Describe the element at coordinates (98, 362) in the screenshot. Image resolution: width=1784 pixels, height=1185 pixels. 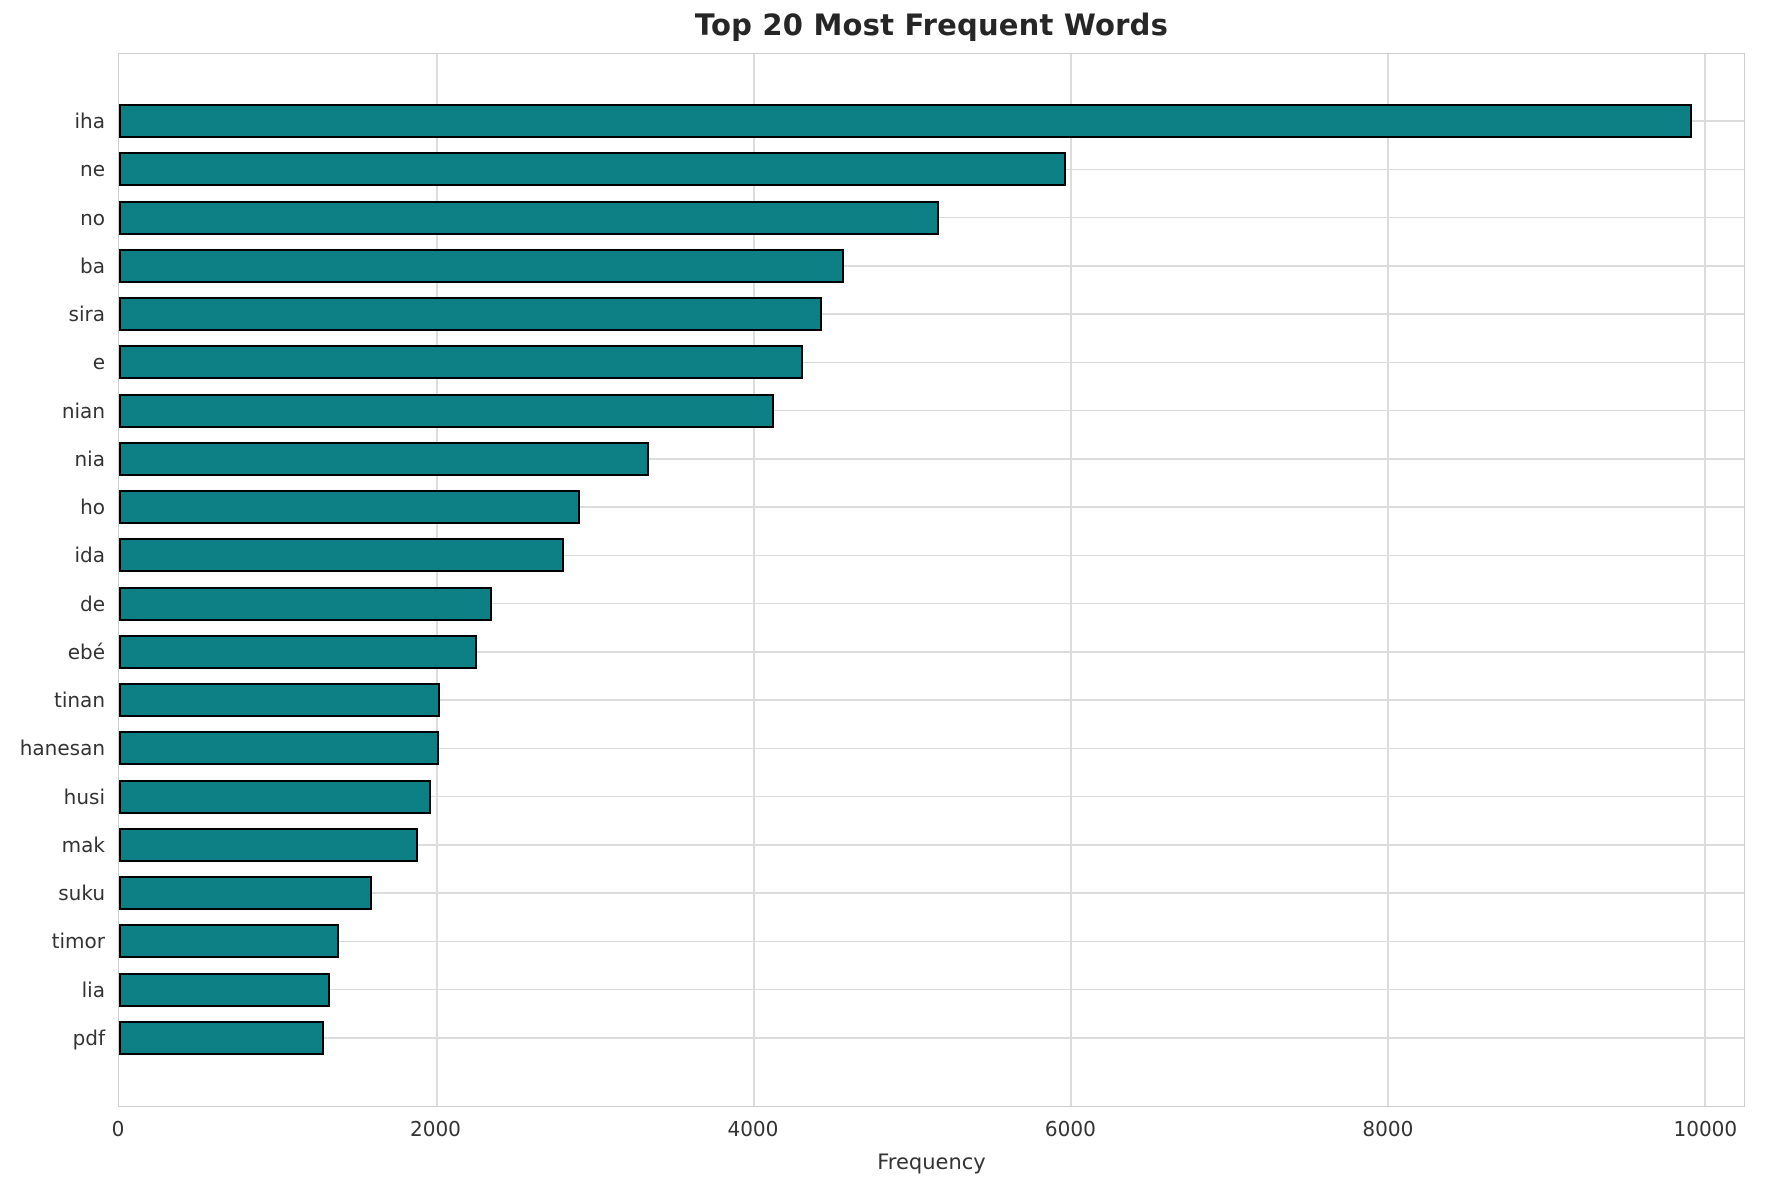
I see `y-axis-category-label: e` at that location.